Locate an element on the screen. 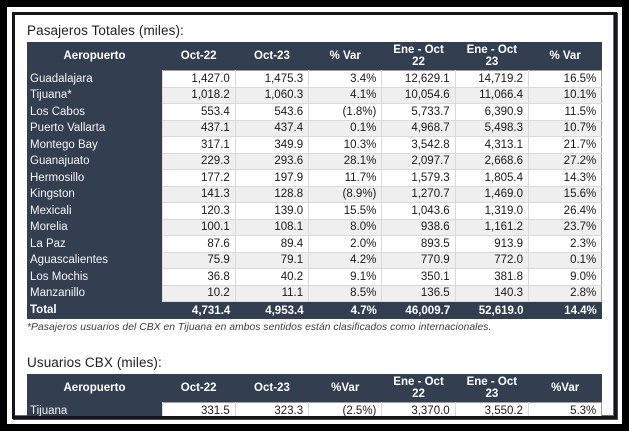  value-cell: 8.0% is located at coordinates (345, 227).